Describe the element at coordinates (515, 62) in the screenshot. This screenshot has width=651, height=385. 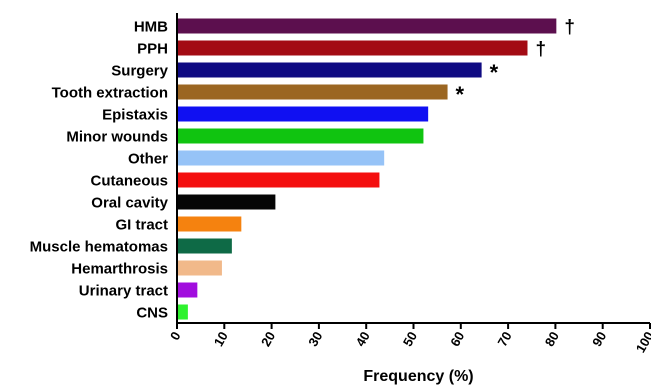
I see `significance-annotations: † † * *` at that location.